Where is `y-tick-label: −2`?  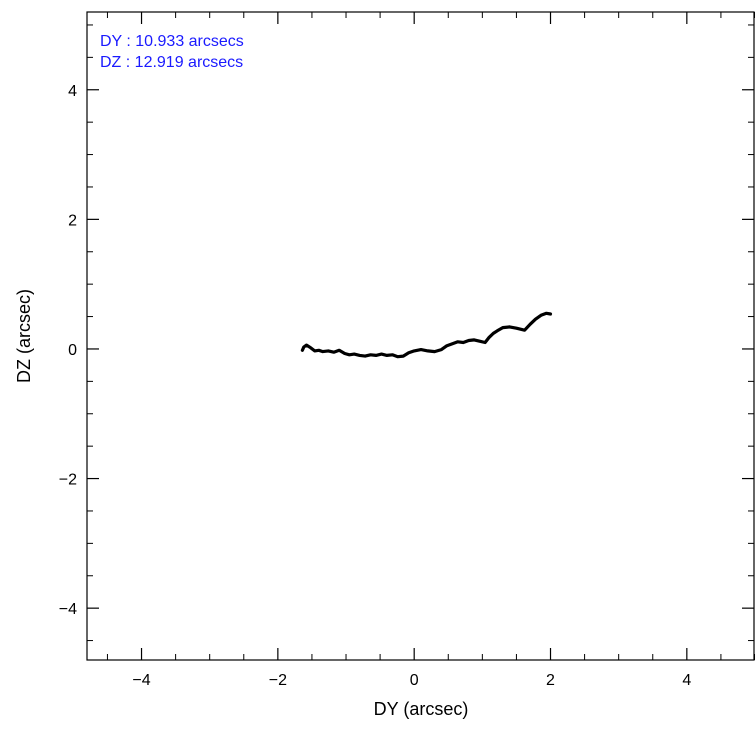 y-tick-label: −2 is located at coordinates (68, 480).